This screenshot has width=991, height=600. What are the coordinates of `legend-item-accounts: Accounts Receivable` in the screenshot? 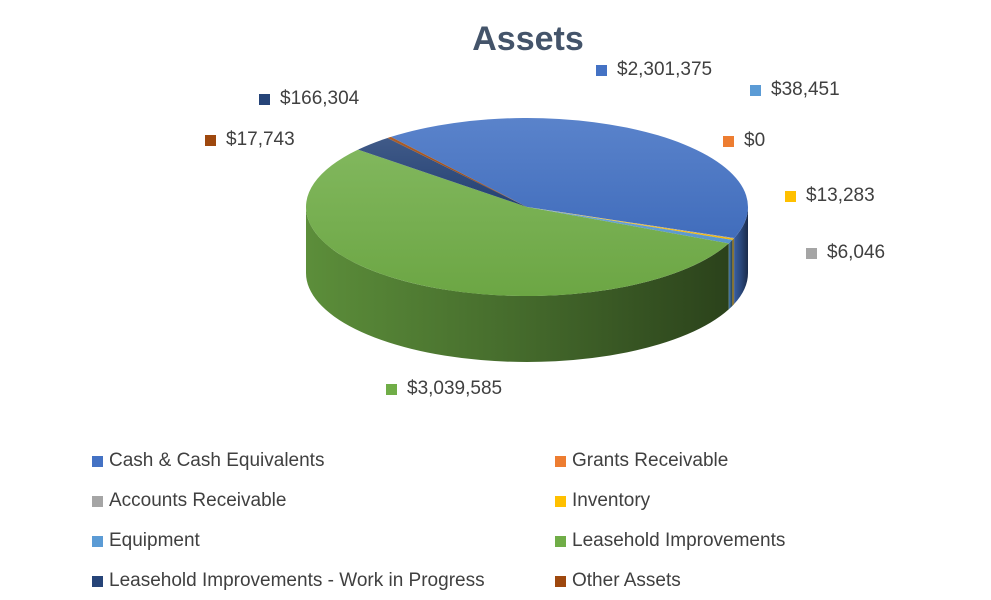 It's located at (189, 501).